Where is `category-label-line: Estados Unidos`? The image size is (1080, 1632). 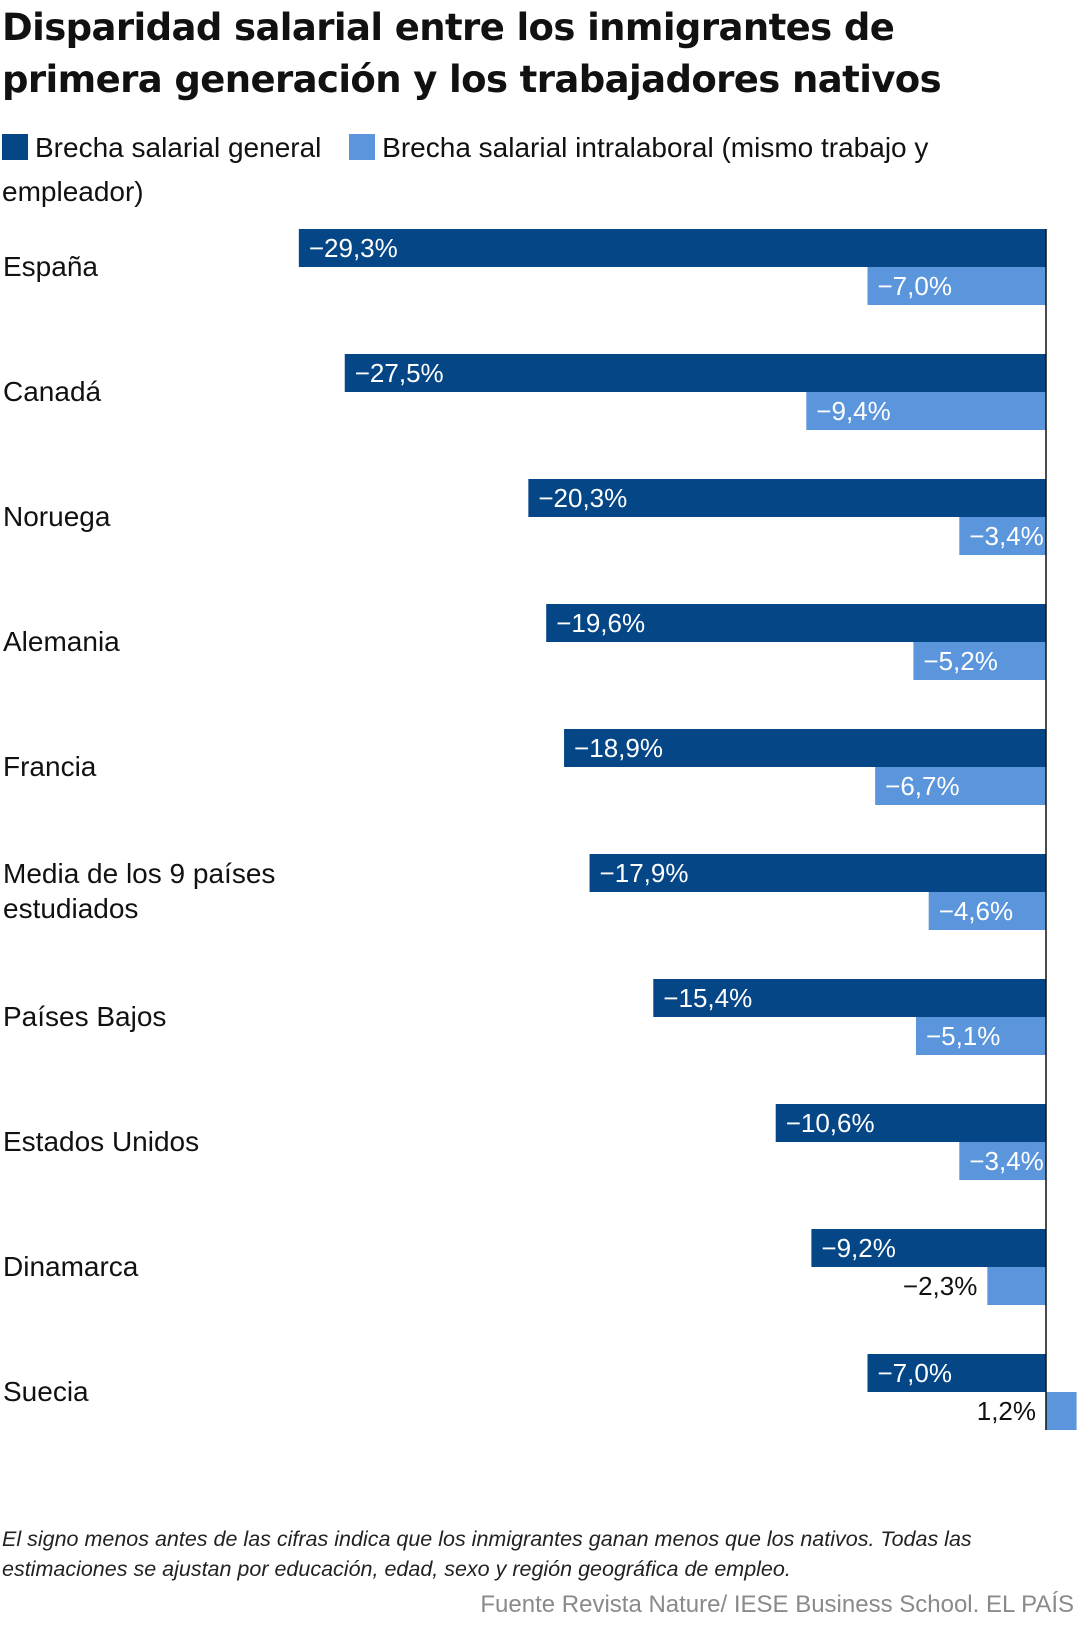 category-label-line: Estados Unidos is located at coordinates (101, 1141).